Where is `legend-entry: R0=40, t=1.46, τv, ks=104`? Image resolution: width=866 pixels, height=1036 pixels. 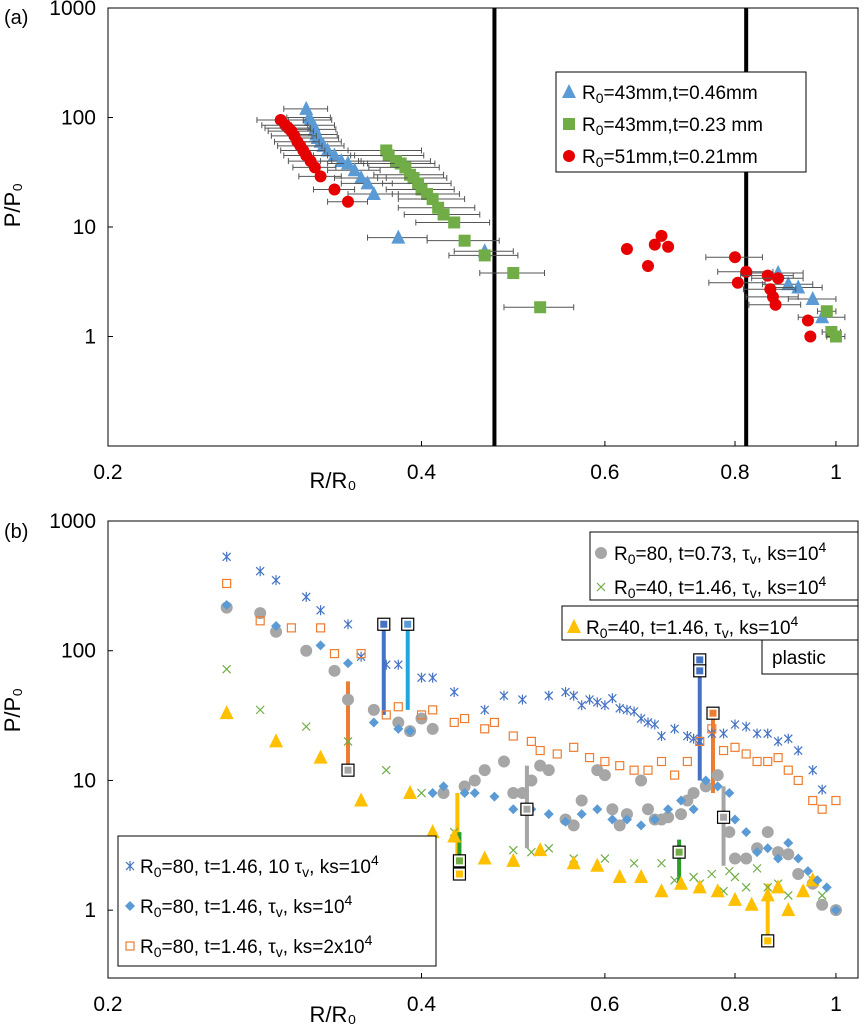 legend-entry: R0=40, t=1.46, τv, ks=104 is located at coordinates (720, 586).